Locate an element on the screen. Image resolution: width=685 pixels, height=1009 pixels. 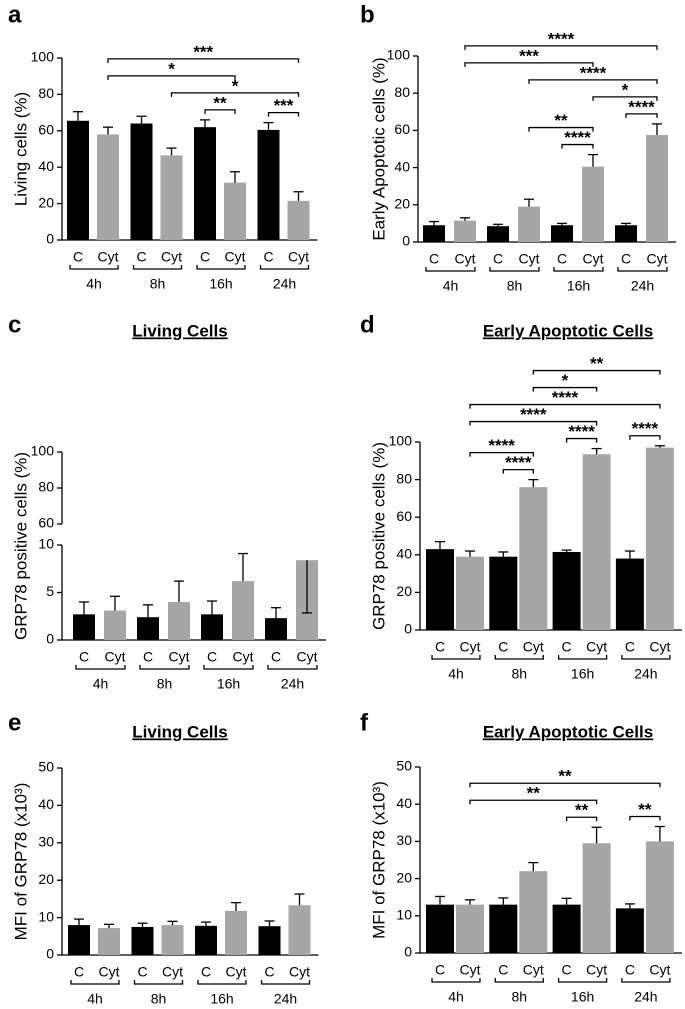
y-tick-label: 80 is located at coordinates (46, 487).